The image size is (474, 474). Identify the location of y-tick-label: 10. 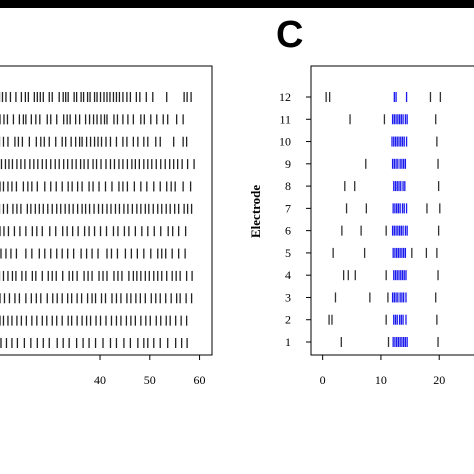
(285, 142).